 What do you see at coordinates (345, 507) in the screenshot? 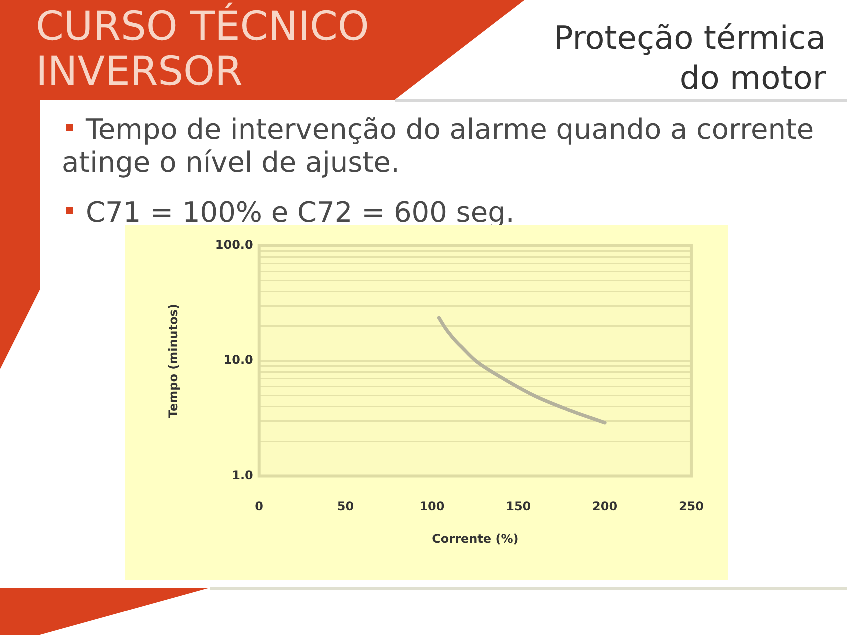
I see `x-tick-label: 50` at bounding box center [345, 507].